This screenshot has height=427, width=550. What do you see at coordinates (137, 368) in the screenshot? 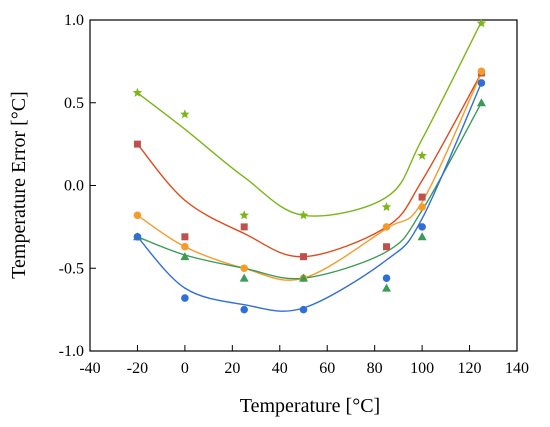
I see `x-tick-label: -20` at bounding box center [137, 368].